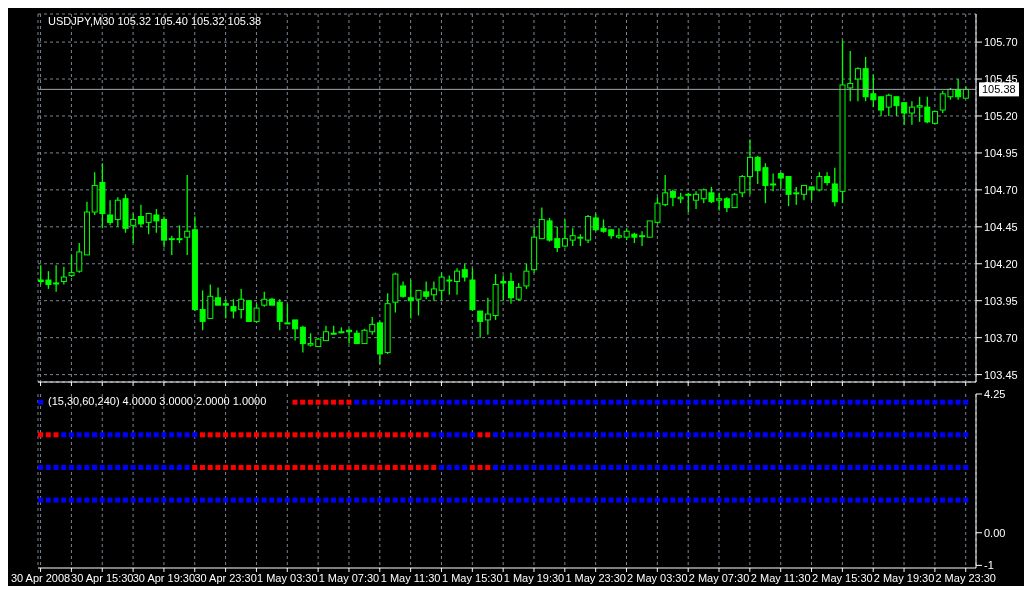 This screenshot has height=594, width=1024. What do you see at coordinates (287, 577) in the screenshot?
I see `x-tick-label: 1 May 03:30` at bounding box center [287, 577].